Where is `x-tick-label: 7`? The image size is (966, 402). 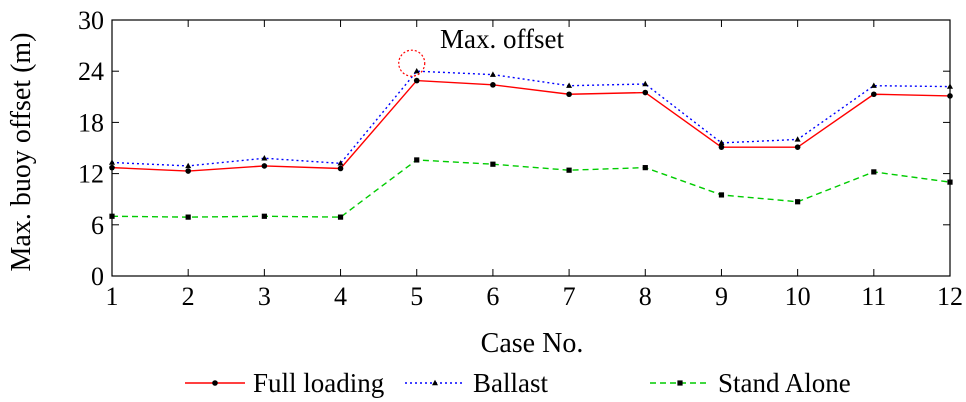
x-tick-label: 7 is located at coordinates (569, 296).